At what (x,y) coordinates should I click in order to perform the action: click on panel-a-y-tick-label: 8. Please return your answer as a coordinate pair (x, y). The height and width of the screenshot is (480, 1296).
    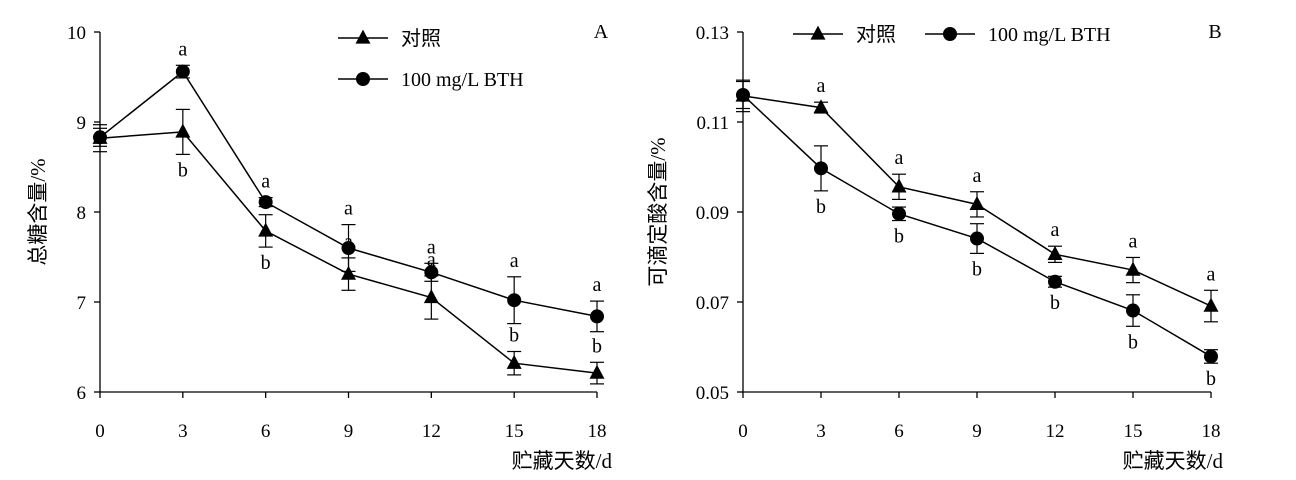
    Looking at the image, I should click on (82, 213).